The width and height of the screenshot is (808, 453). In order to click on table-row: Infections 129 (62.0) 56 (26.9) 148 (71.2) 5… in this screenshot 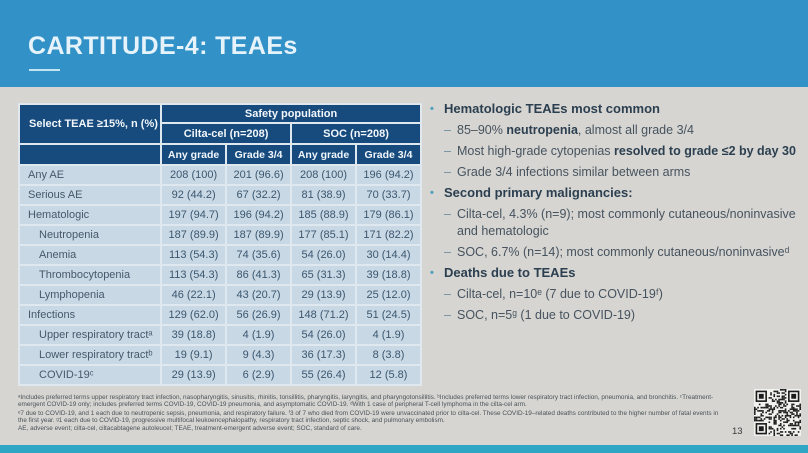, I will do `click(220, 315)`.